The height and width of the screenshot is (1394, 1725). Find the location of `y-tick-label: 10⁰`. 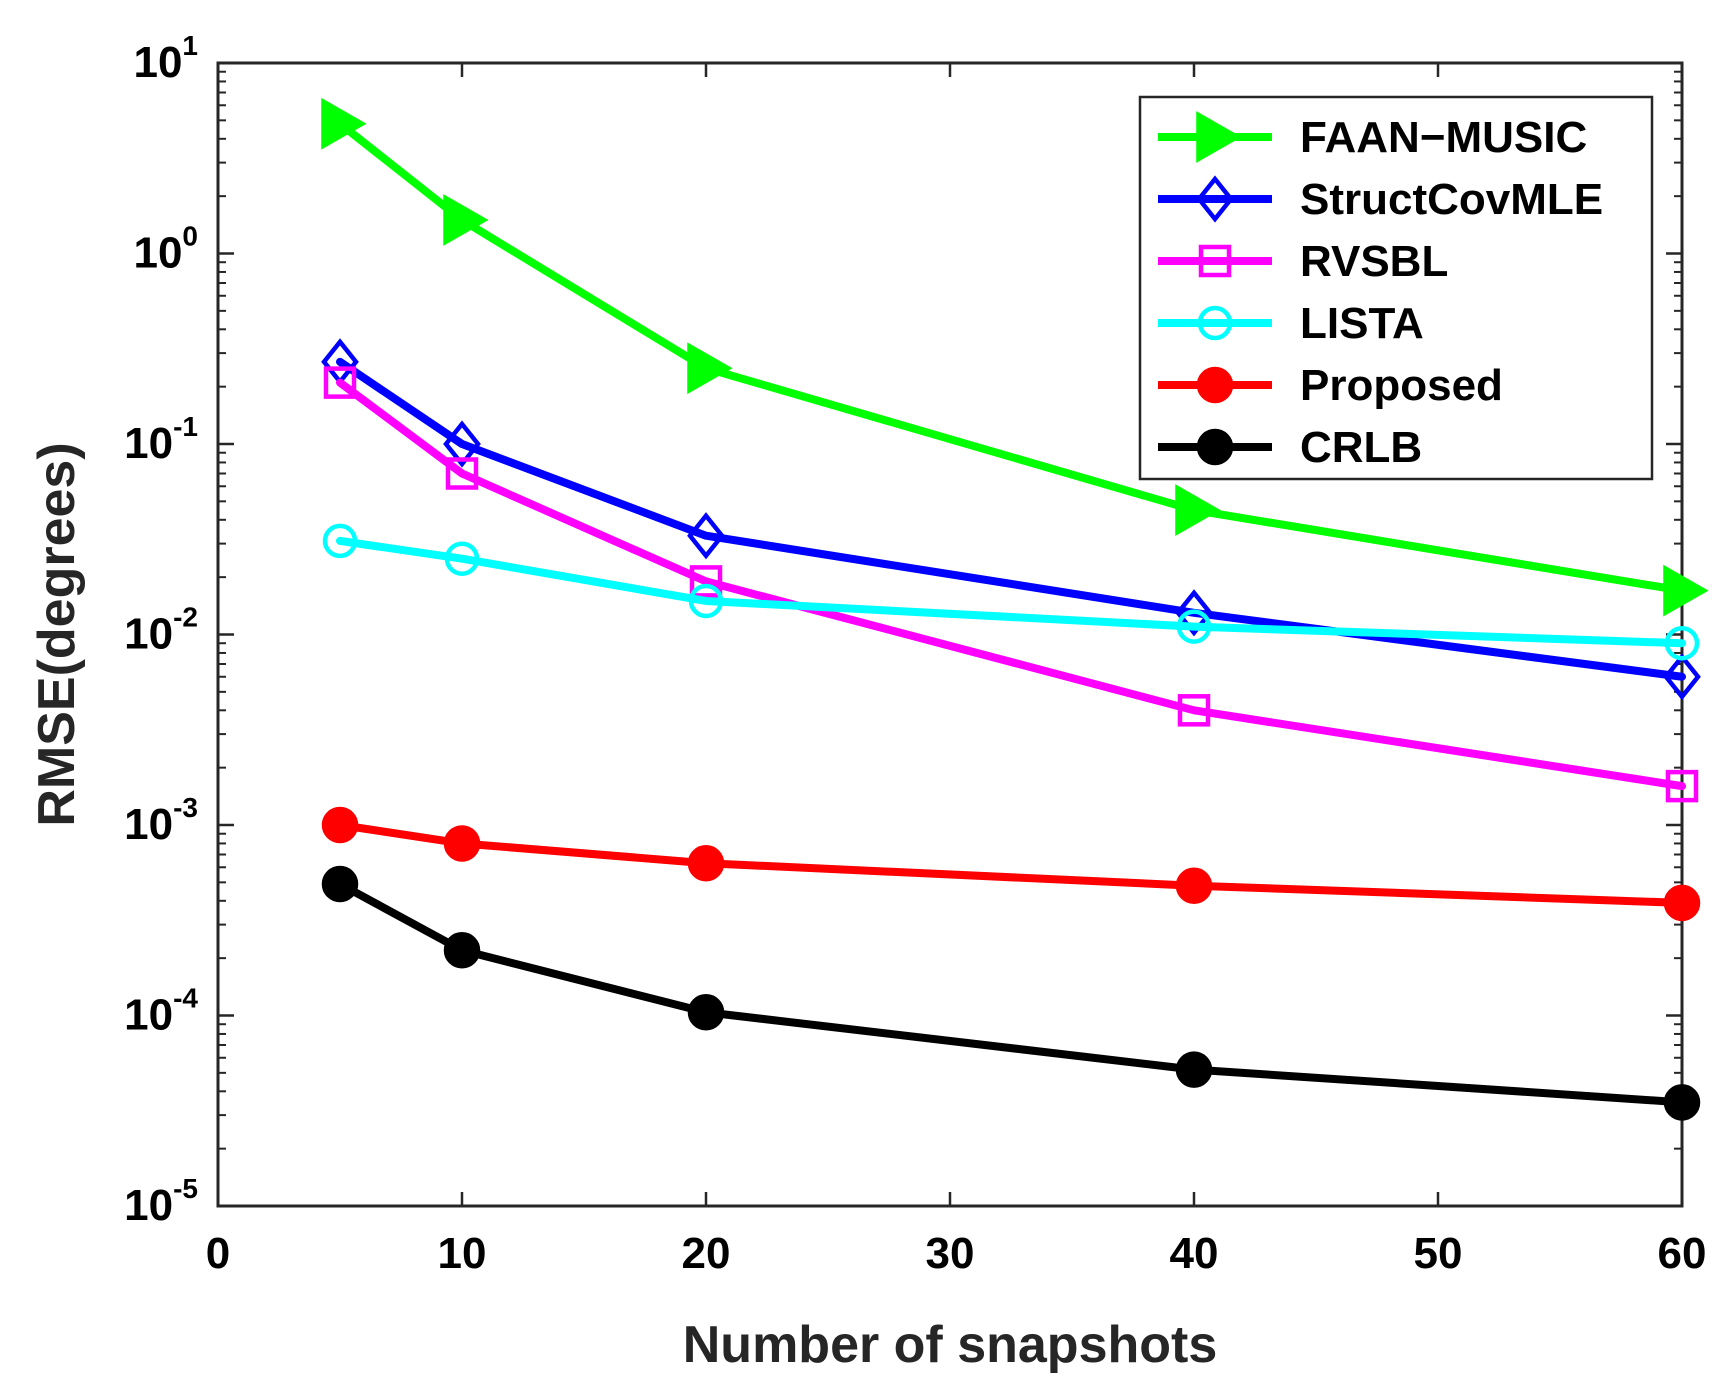

y-tick-label: 10⁰ is located at coordinates (165, 249).